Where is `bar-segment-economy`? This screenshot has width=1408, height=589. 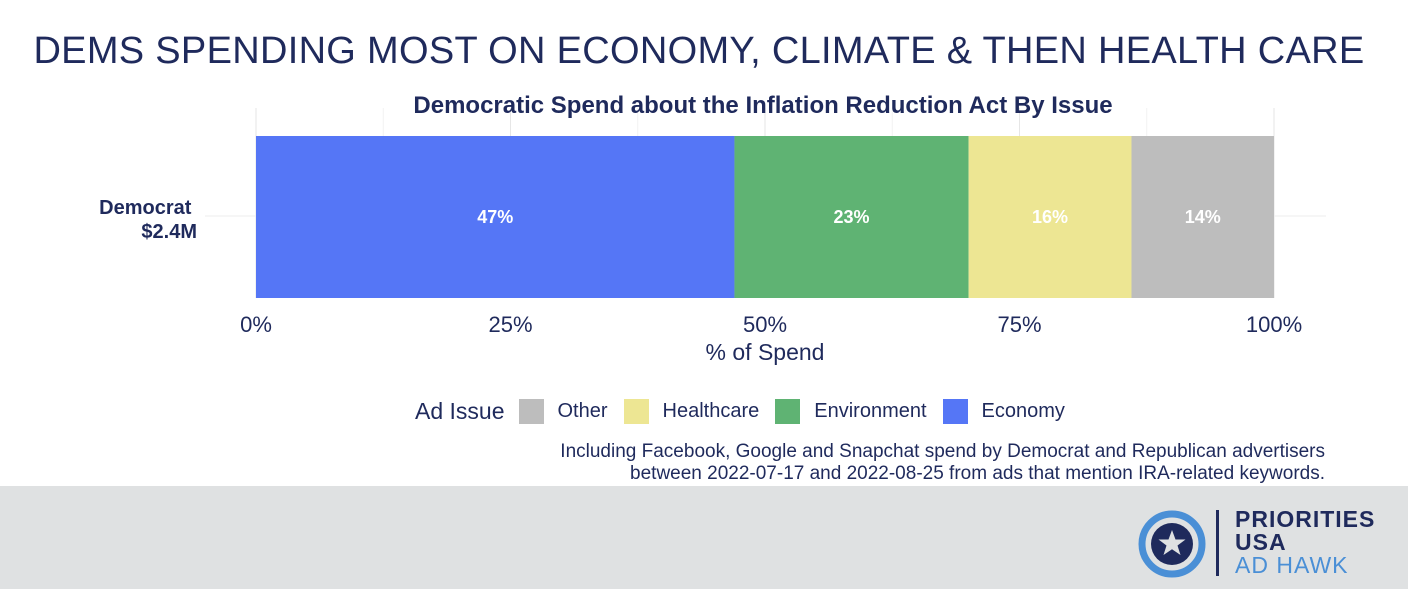 bar-segment-economy is located at coordinates (495, 217).